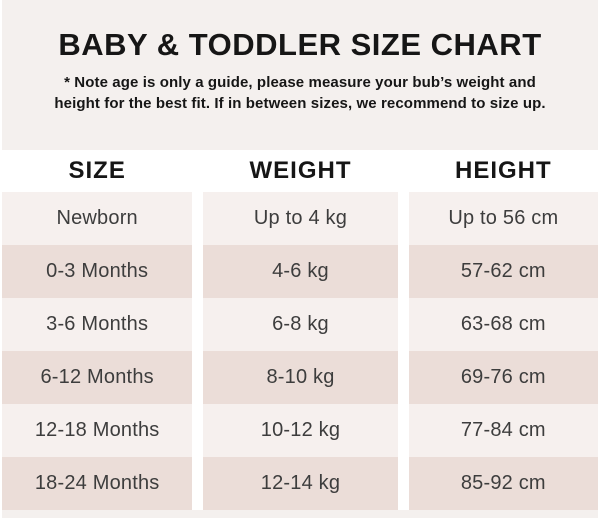 Image resolution: width=600 pixels, height=521 pixels. What do you see at coordinates (97, 377) in the screenshot?
I see `cell-size: 6-12 Months` at bounding box center [97, 377].